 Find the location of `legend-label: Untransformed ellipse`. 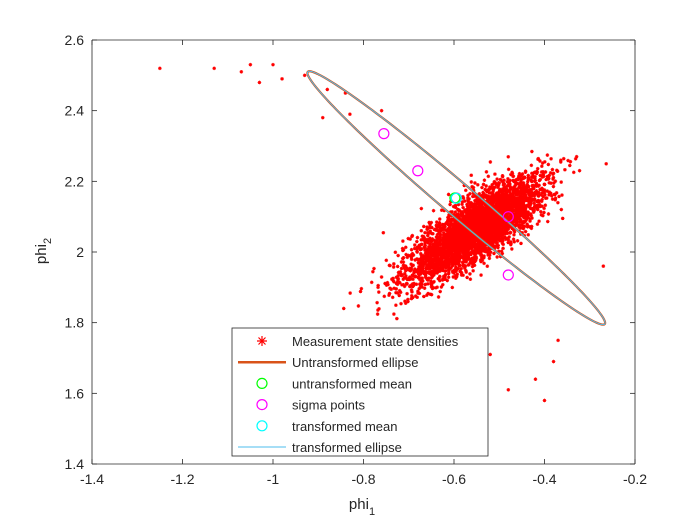

legend-label: Untransformed ellipse is located at coordinates (355, 362).